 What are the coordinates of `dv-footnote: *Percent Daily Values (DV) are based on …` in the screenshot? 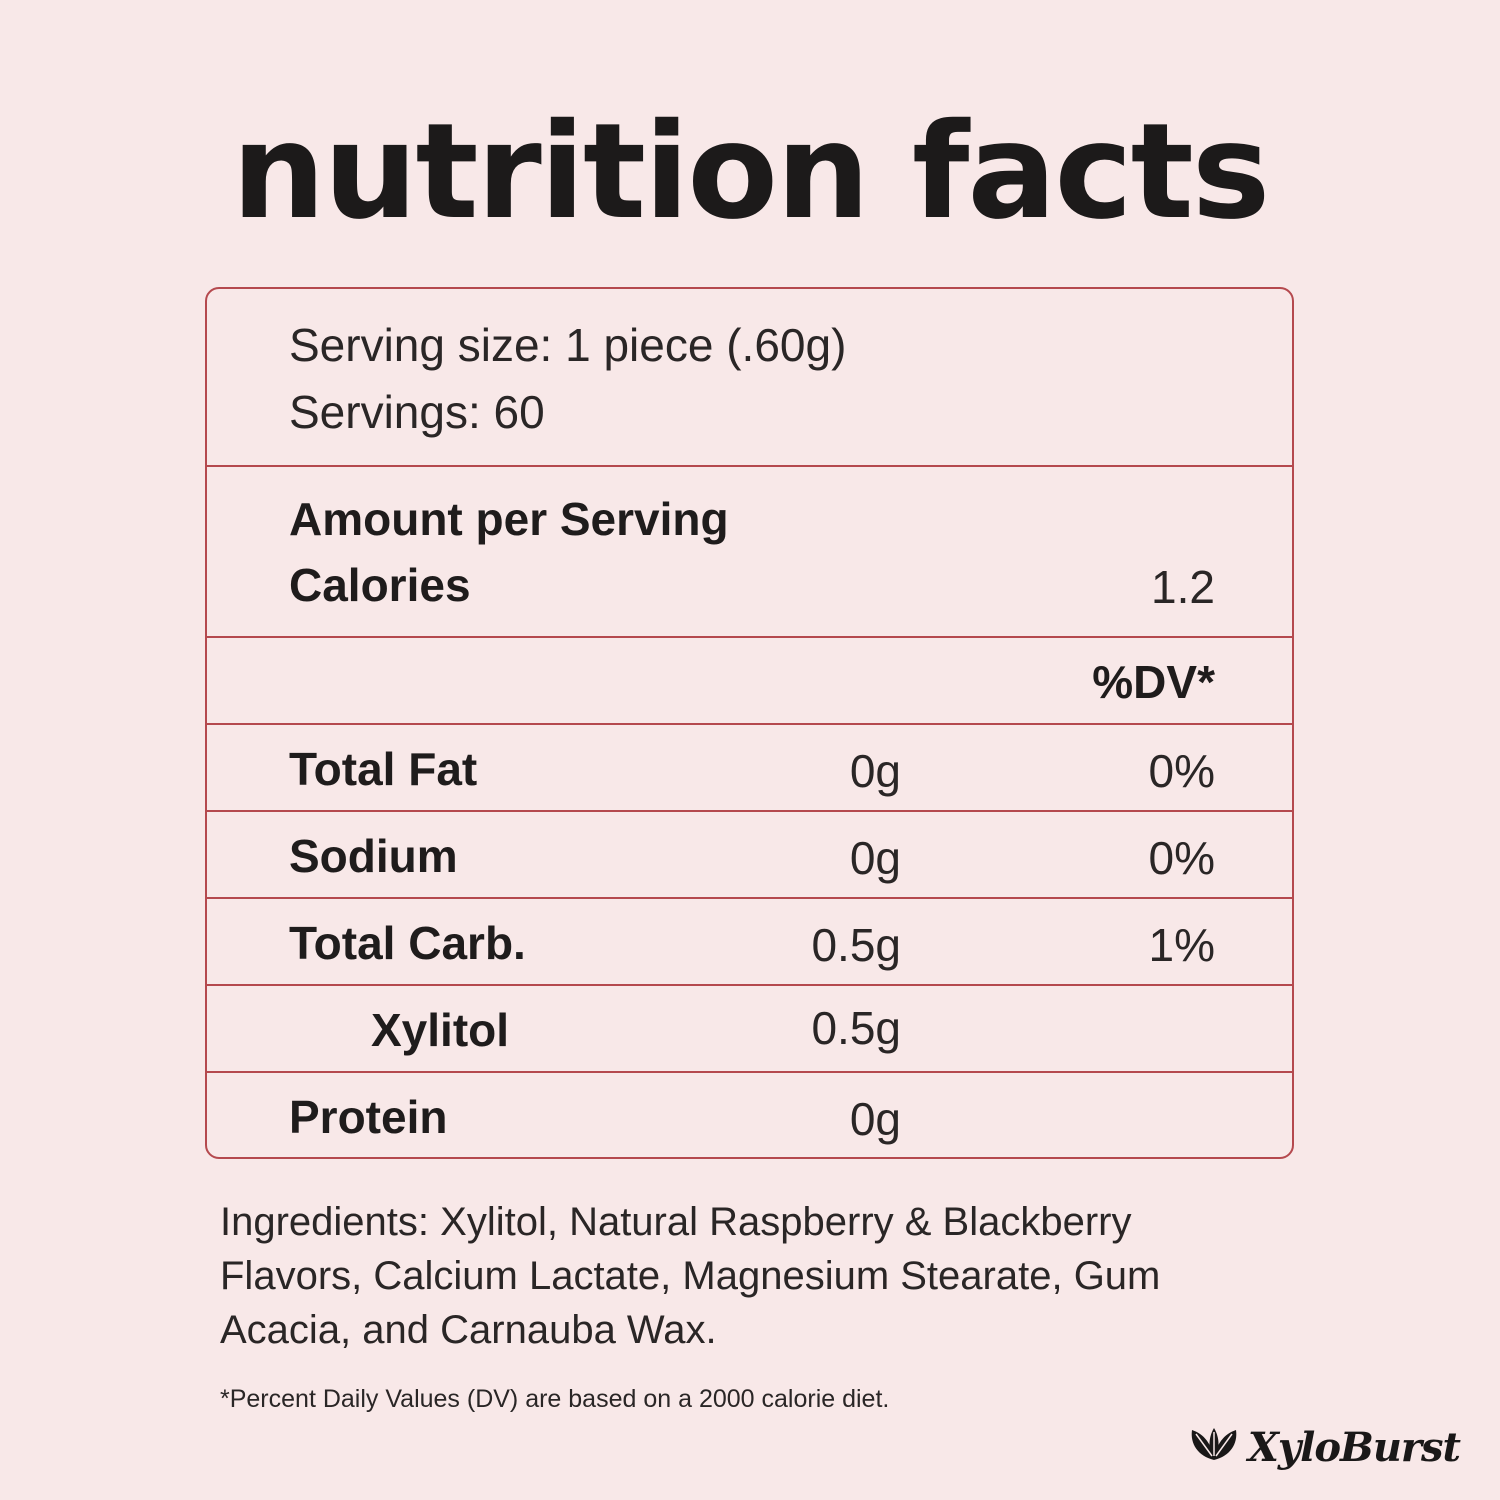 It's located at (555, 1399).